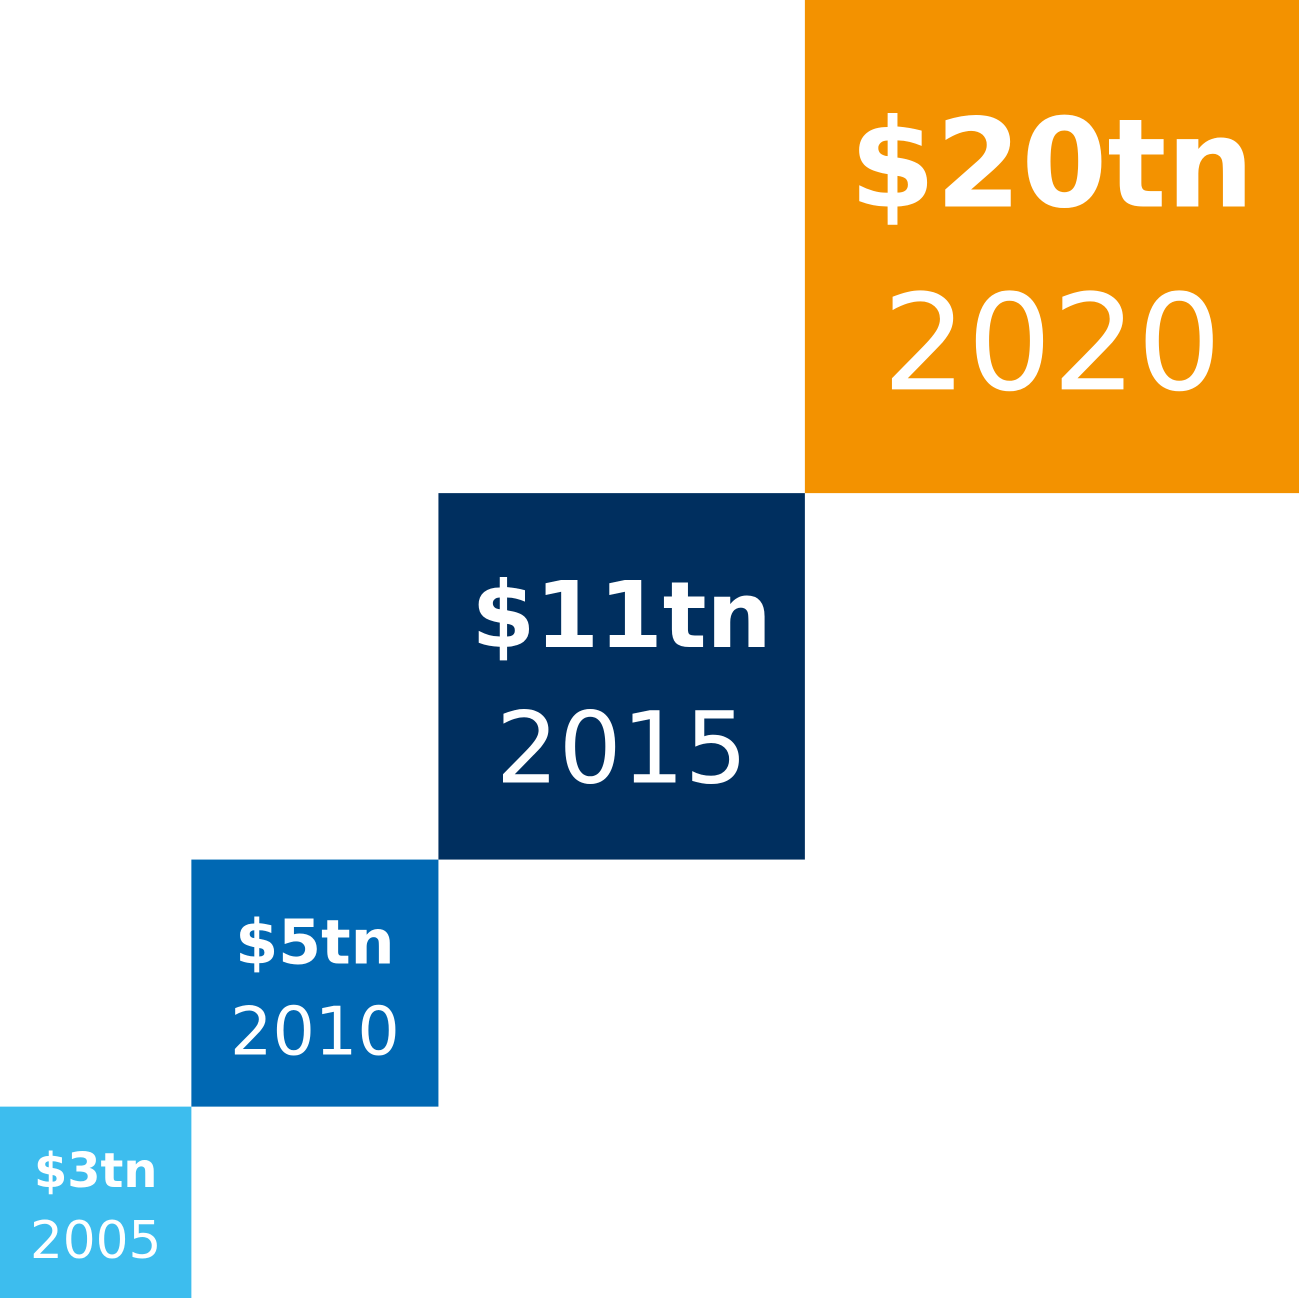 This screenshot has height=1298, width=1299. What do you see at coordinates (95, 1171) in the screenshot?
I see `value-label: $3tn` at bounding box center [95, 1171].